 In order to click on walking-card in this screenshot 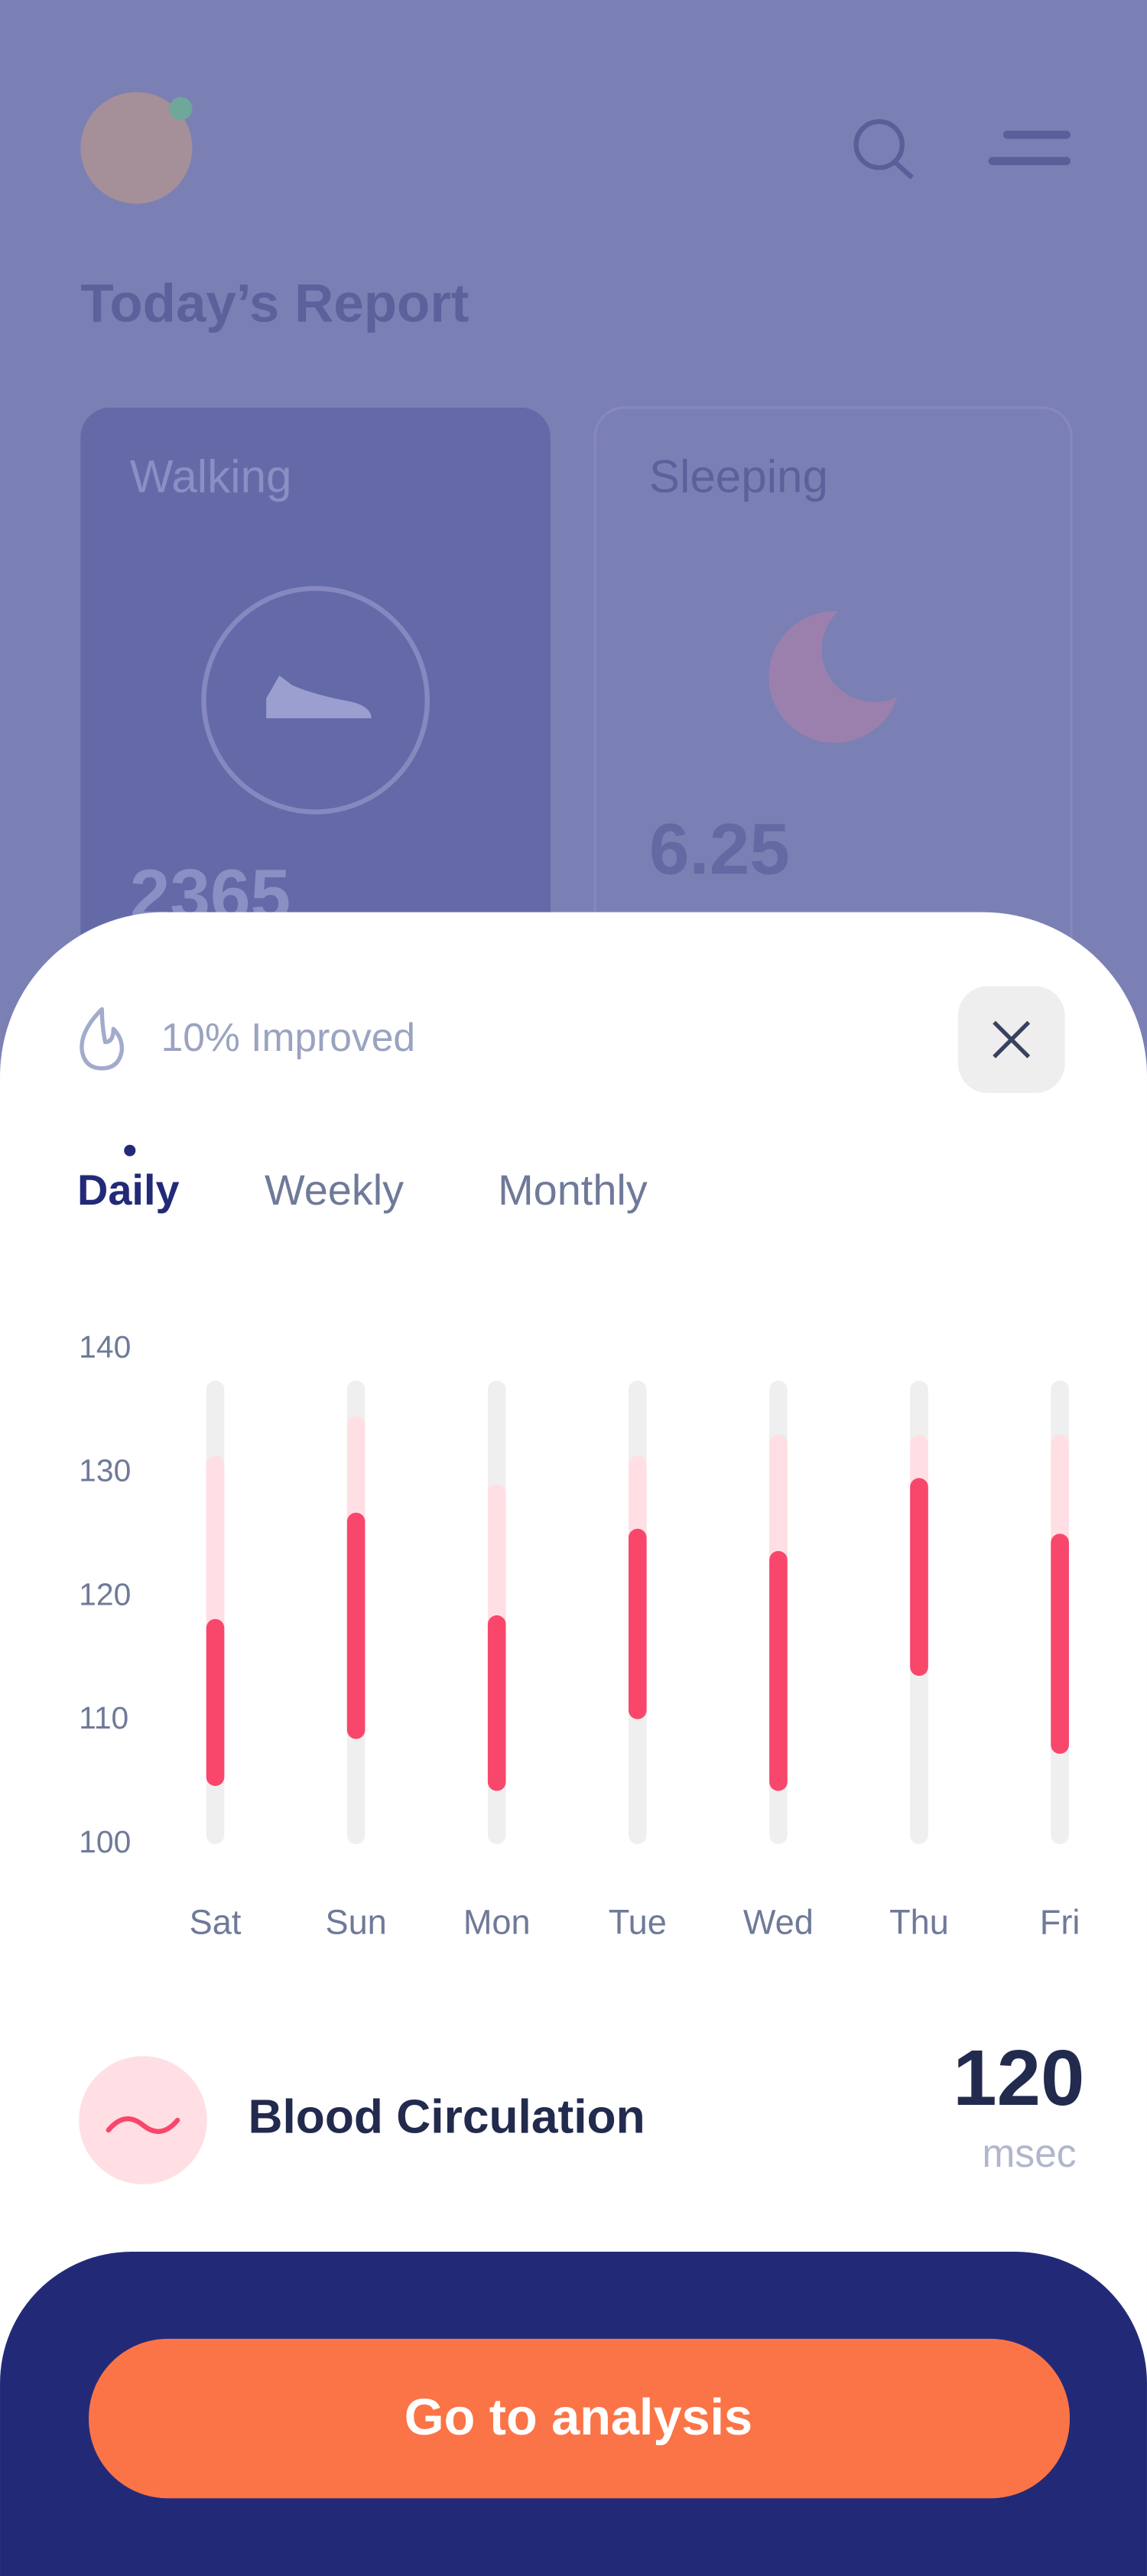, I will do `click(315, 687)`.